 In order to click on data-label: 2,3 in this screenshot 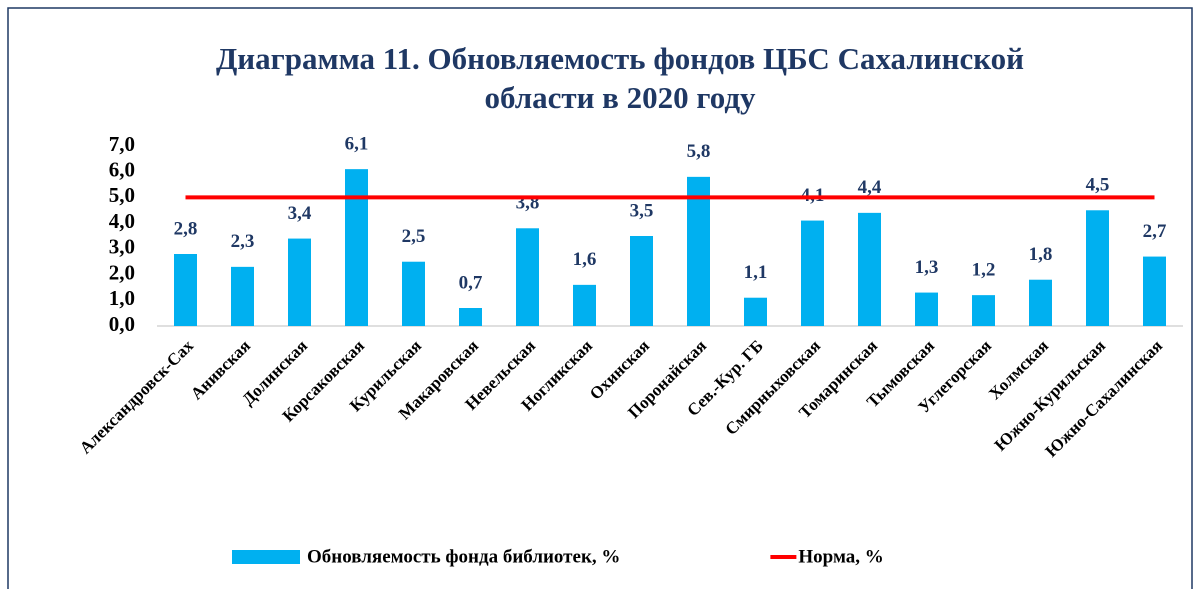, I will do `click(243, 241)`.